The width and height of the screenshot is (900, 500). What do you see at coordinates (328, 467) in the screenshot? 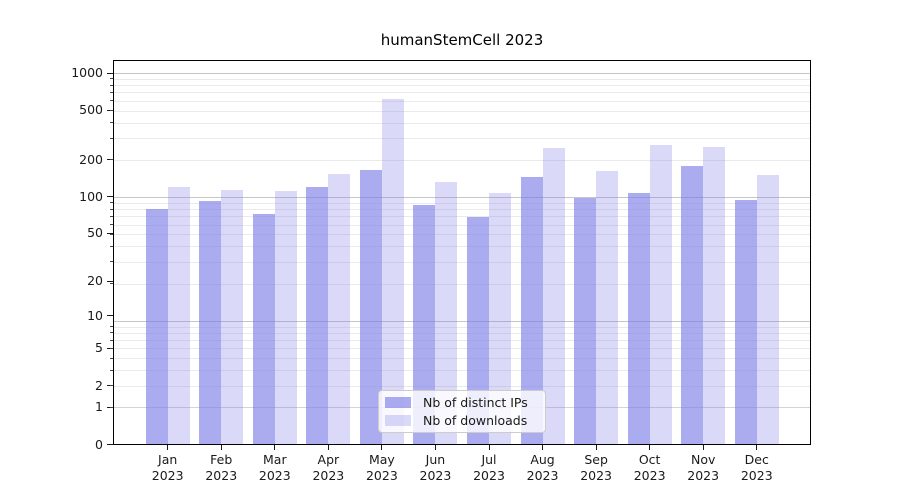
I see `x-axis-label: Apr 2023` at bounding box center [328, 467].